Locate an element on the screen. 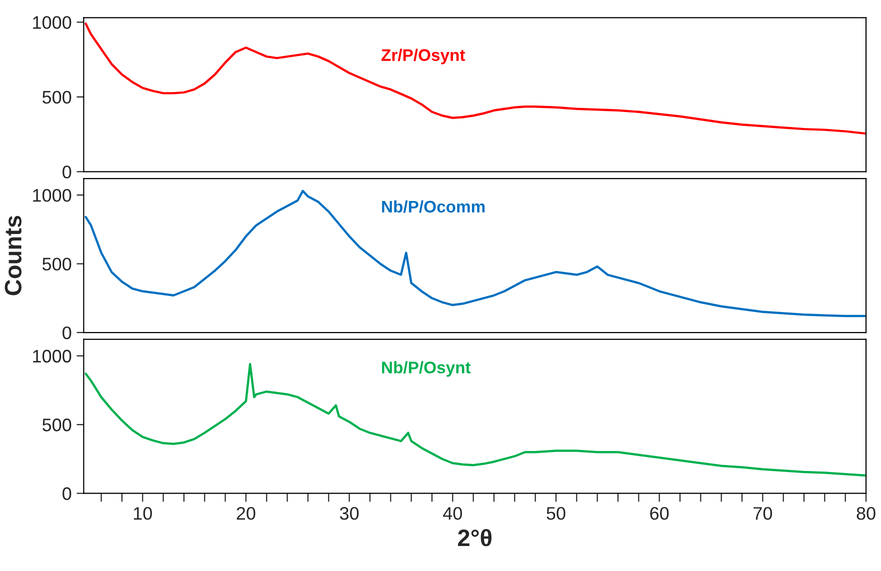  text: Nb/P/Ocomm is located at coordinates (433, 206).